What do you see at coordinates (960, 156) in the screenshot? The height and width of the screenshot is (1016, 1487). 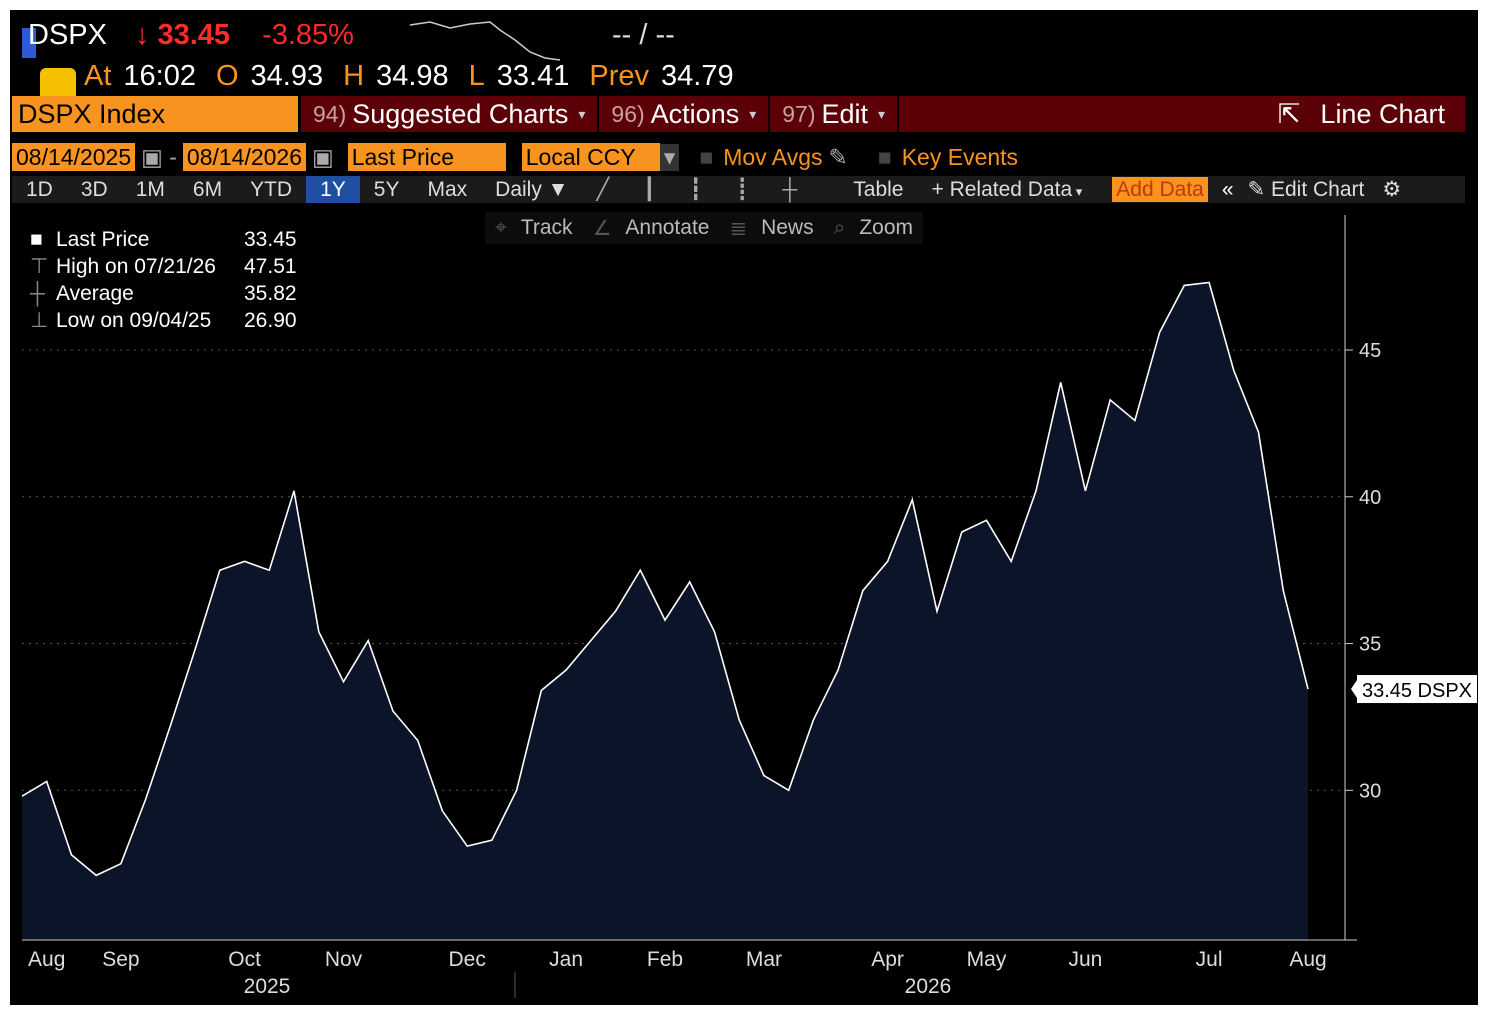 I see `toggle: Key Events` at bounding box center [960, 156].